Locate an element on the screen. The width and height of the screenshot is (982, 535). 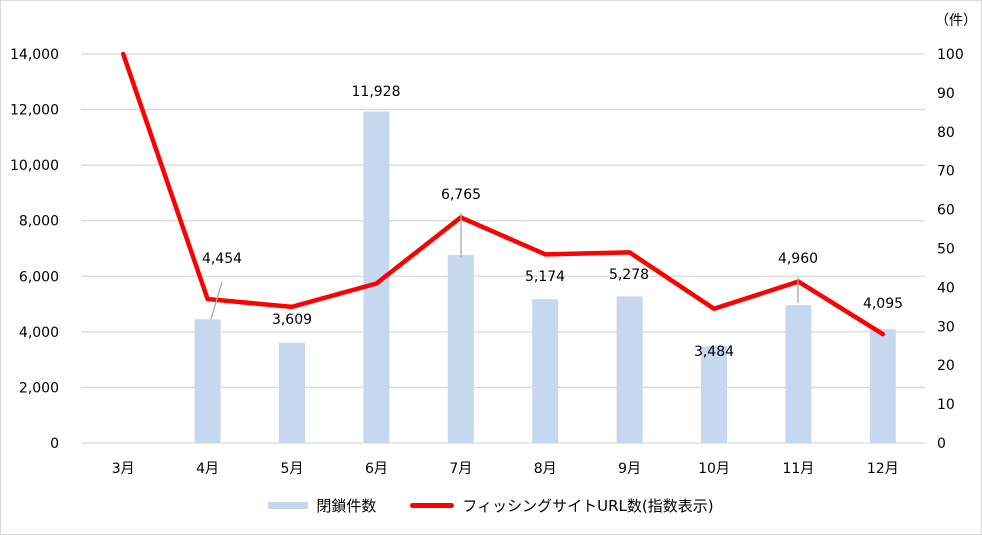
bar-data-label: 4,960 is located at coordinates (798, 259).